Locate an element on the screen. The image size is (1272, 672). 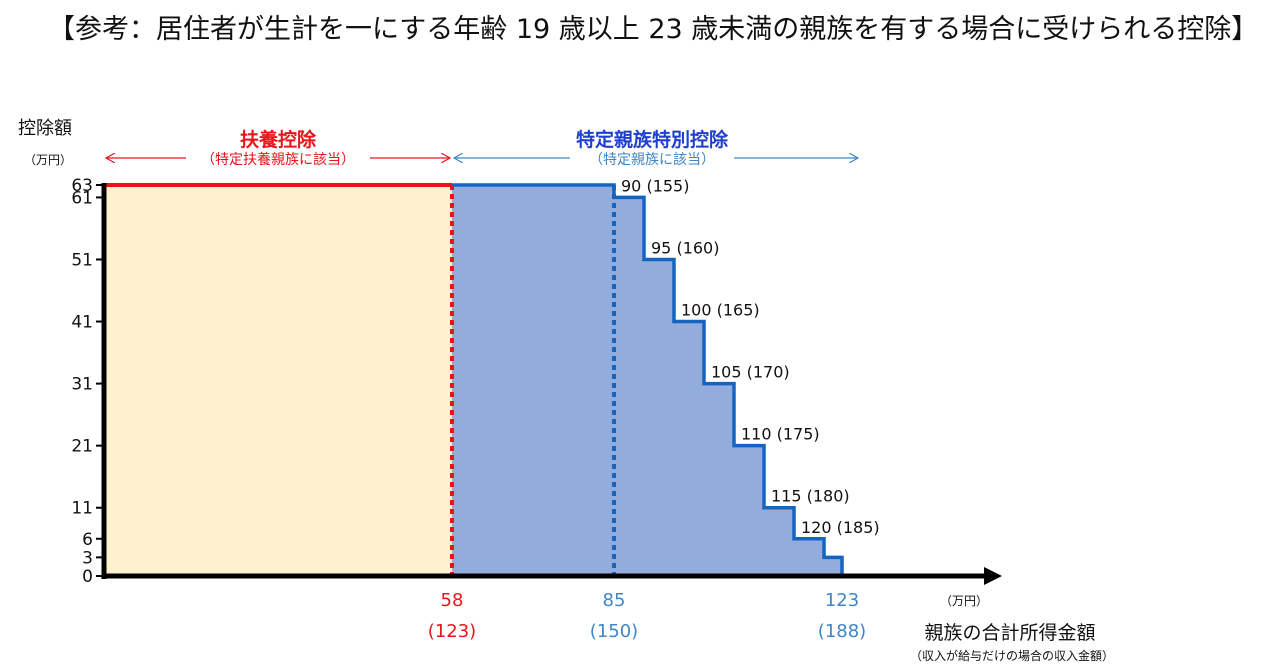
y-tick-label: 6 is located at coordinates (87, 540).